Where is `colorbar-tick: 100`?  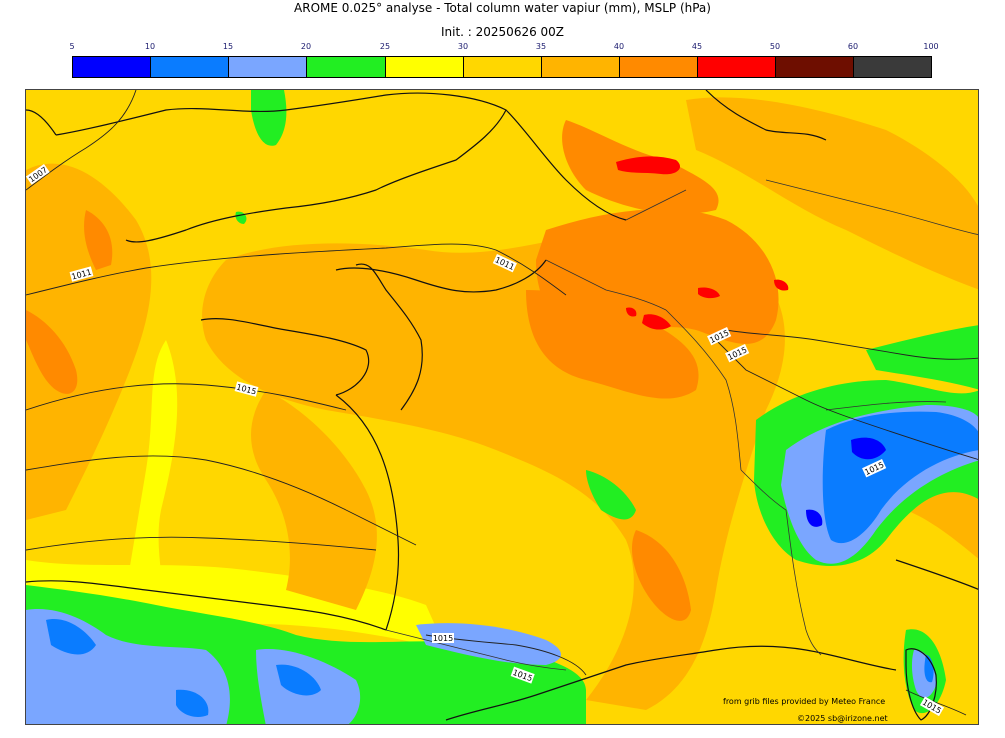 colorbar-tick: 100 is located at coordinates (931, 46).